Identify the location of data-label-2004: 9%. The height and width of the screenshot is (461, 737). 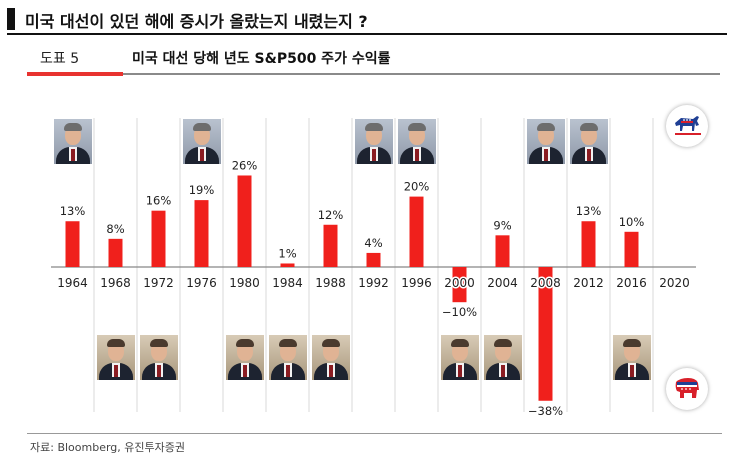
(502, 225).